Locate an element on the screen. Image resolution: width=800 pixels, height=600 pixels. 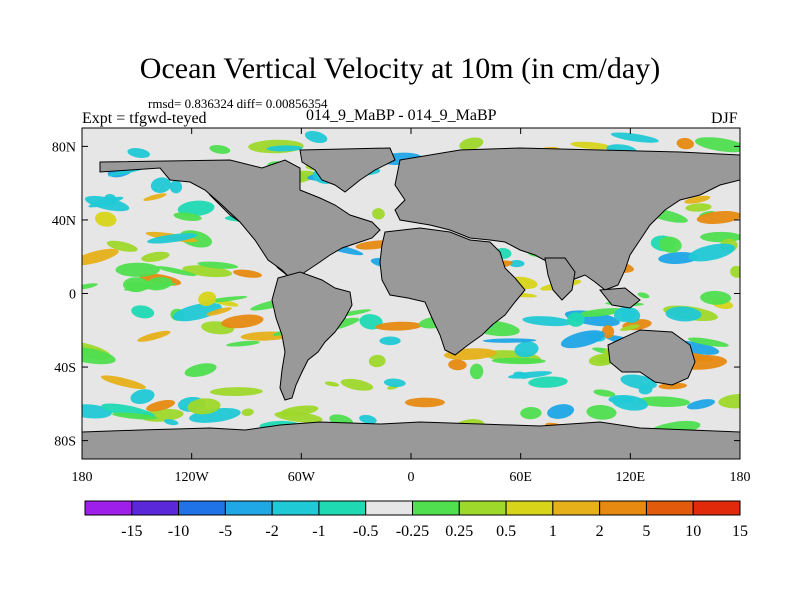
experiment-label: Expt = tfgwd-teyed is located at coordinates (144, 118).